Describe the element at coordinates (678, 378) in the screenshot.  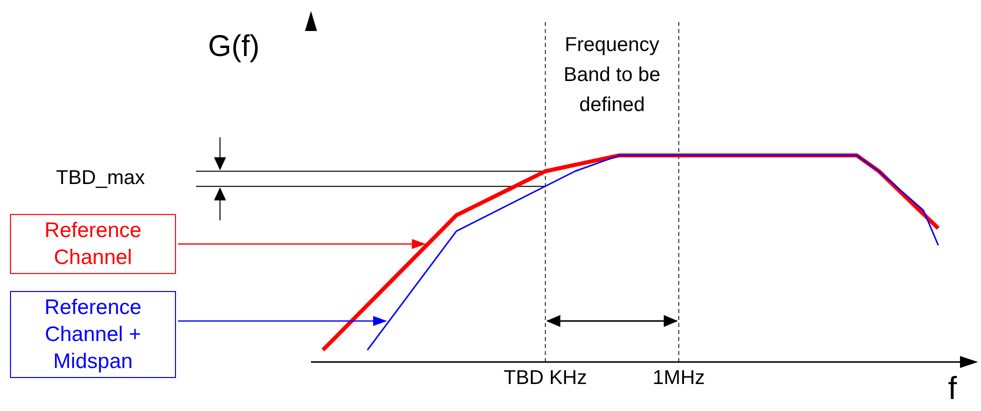
I see `x-tick-label: 1MHz` at that location.